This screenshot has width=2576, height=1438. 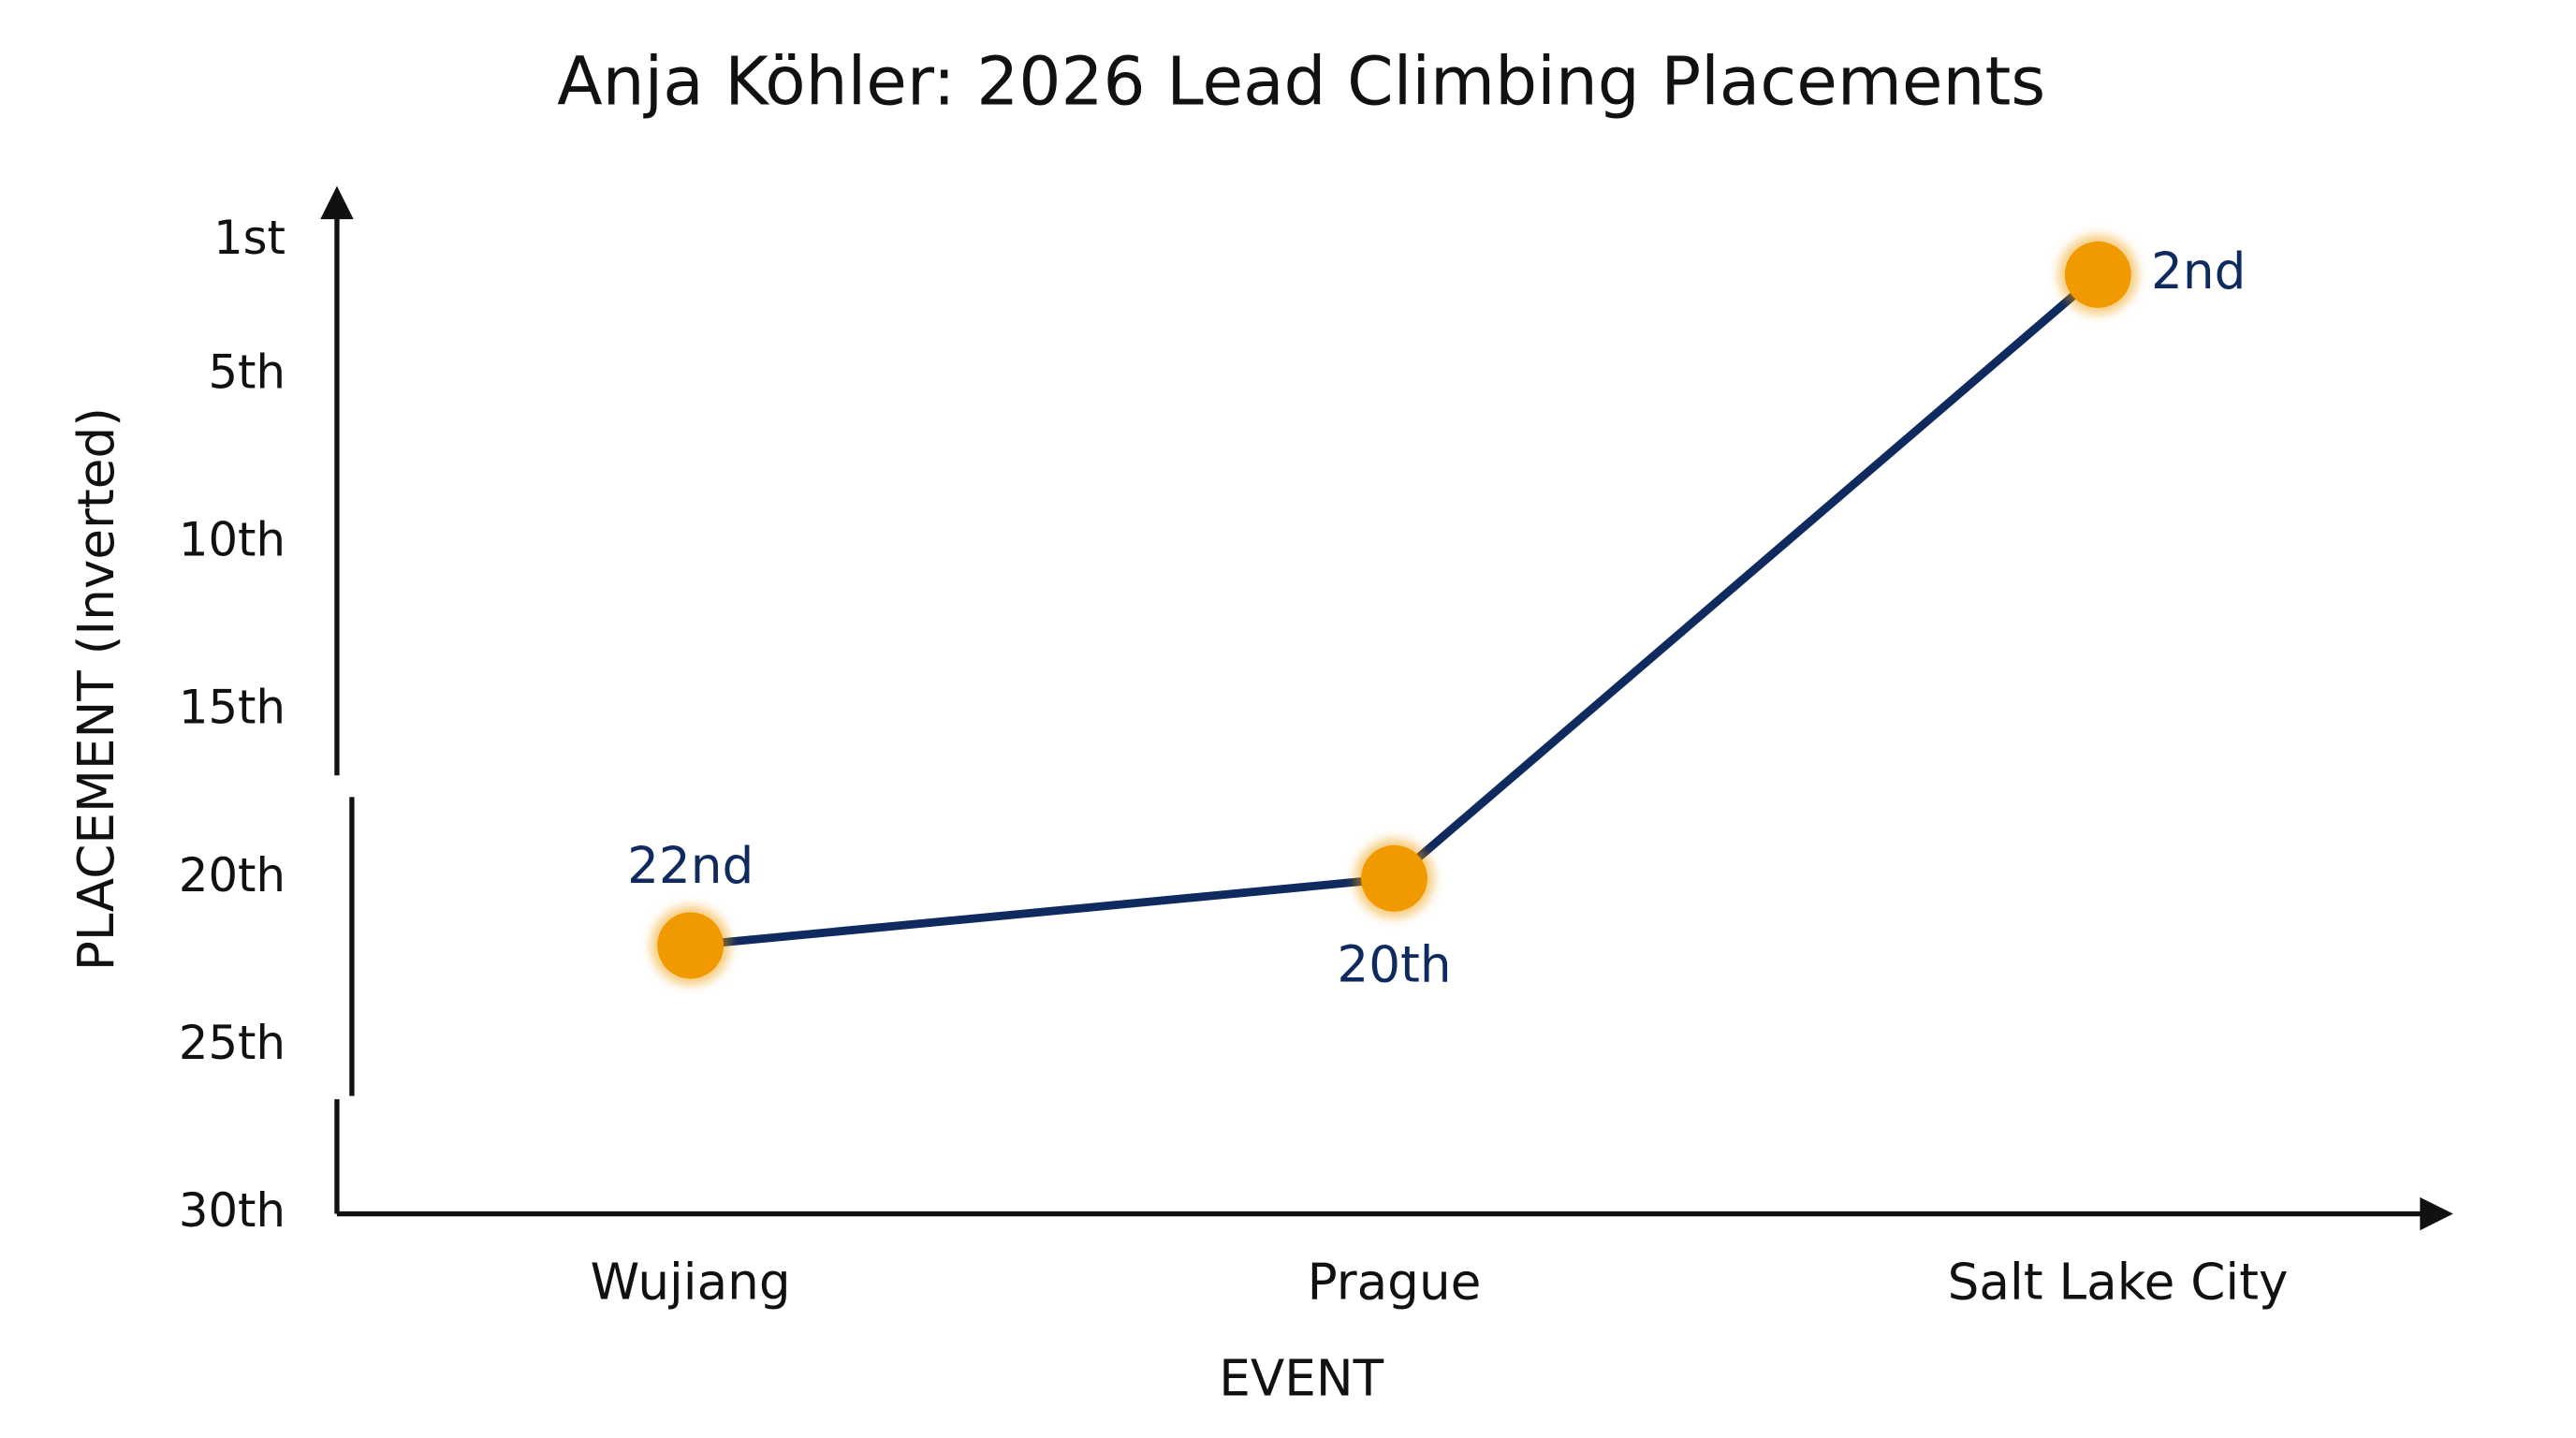 What do you see at coordinates (232, 708) in the screenshot?
I see `y-tick-label: 15th` at bounding box center [232, 708].